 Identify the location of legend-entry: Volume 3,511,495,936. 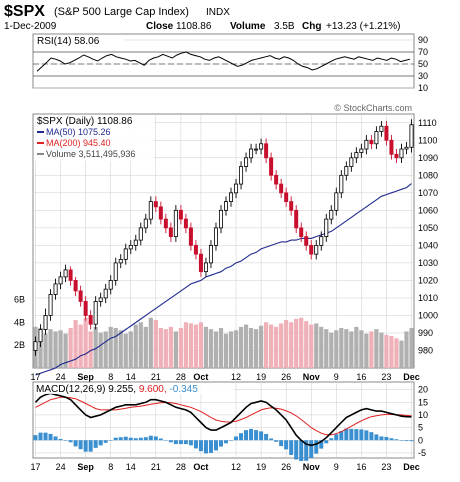
(90, 154).